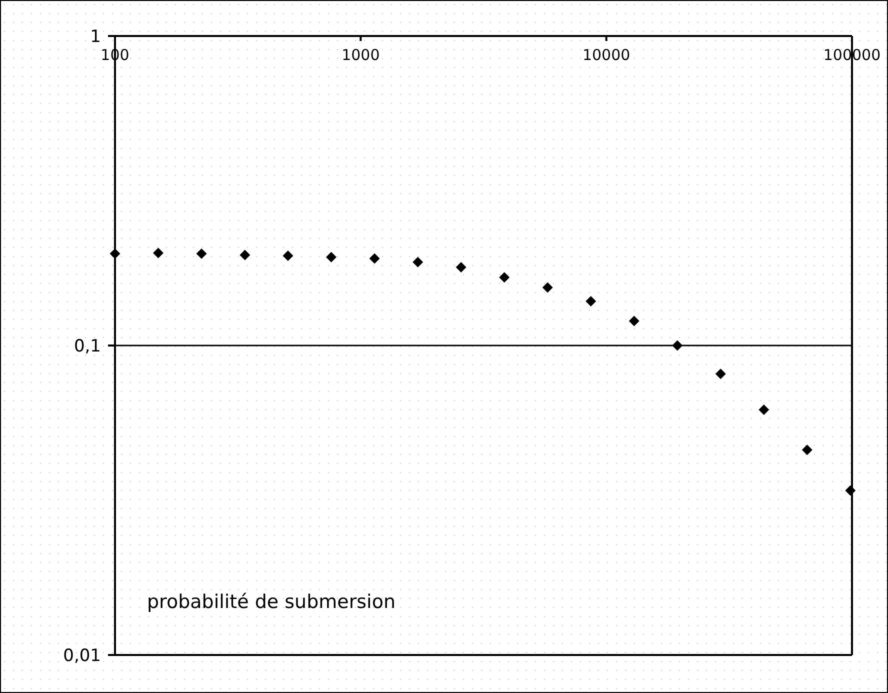 The height and width of the screenshot is (693, 888). What do you see at coordinates (606, 55) in the screenshot?
I see `x-tick-label: 10000` at bounding box center [606, 55].